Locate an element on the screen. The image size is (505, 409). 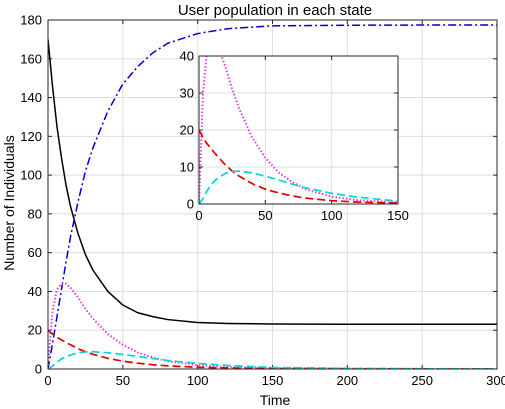
inset-tick-label-y: 40 is located at coordinates (187, 56).